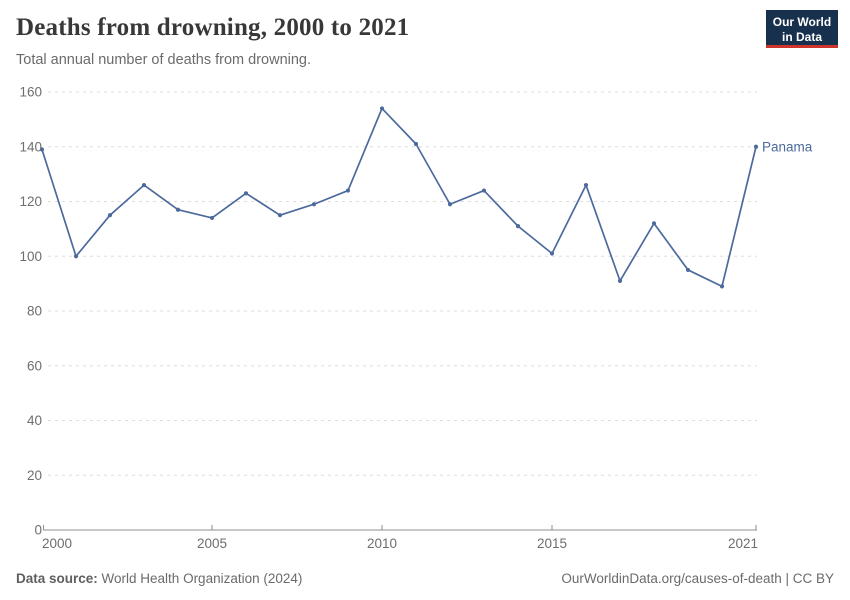  I want to click on x-axis-label-2015: 2015, so click(552, 543).